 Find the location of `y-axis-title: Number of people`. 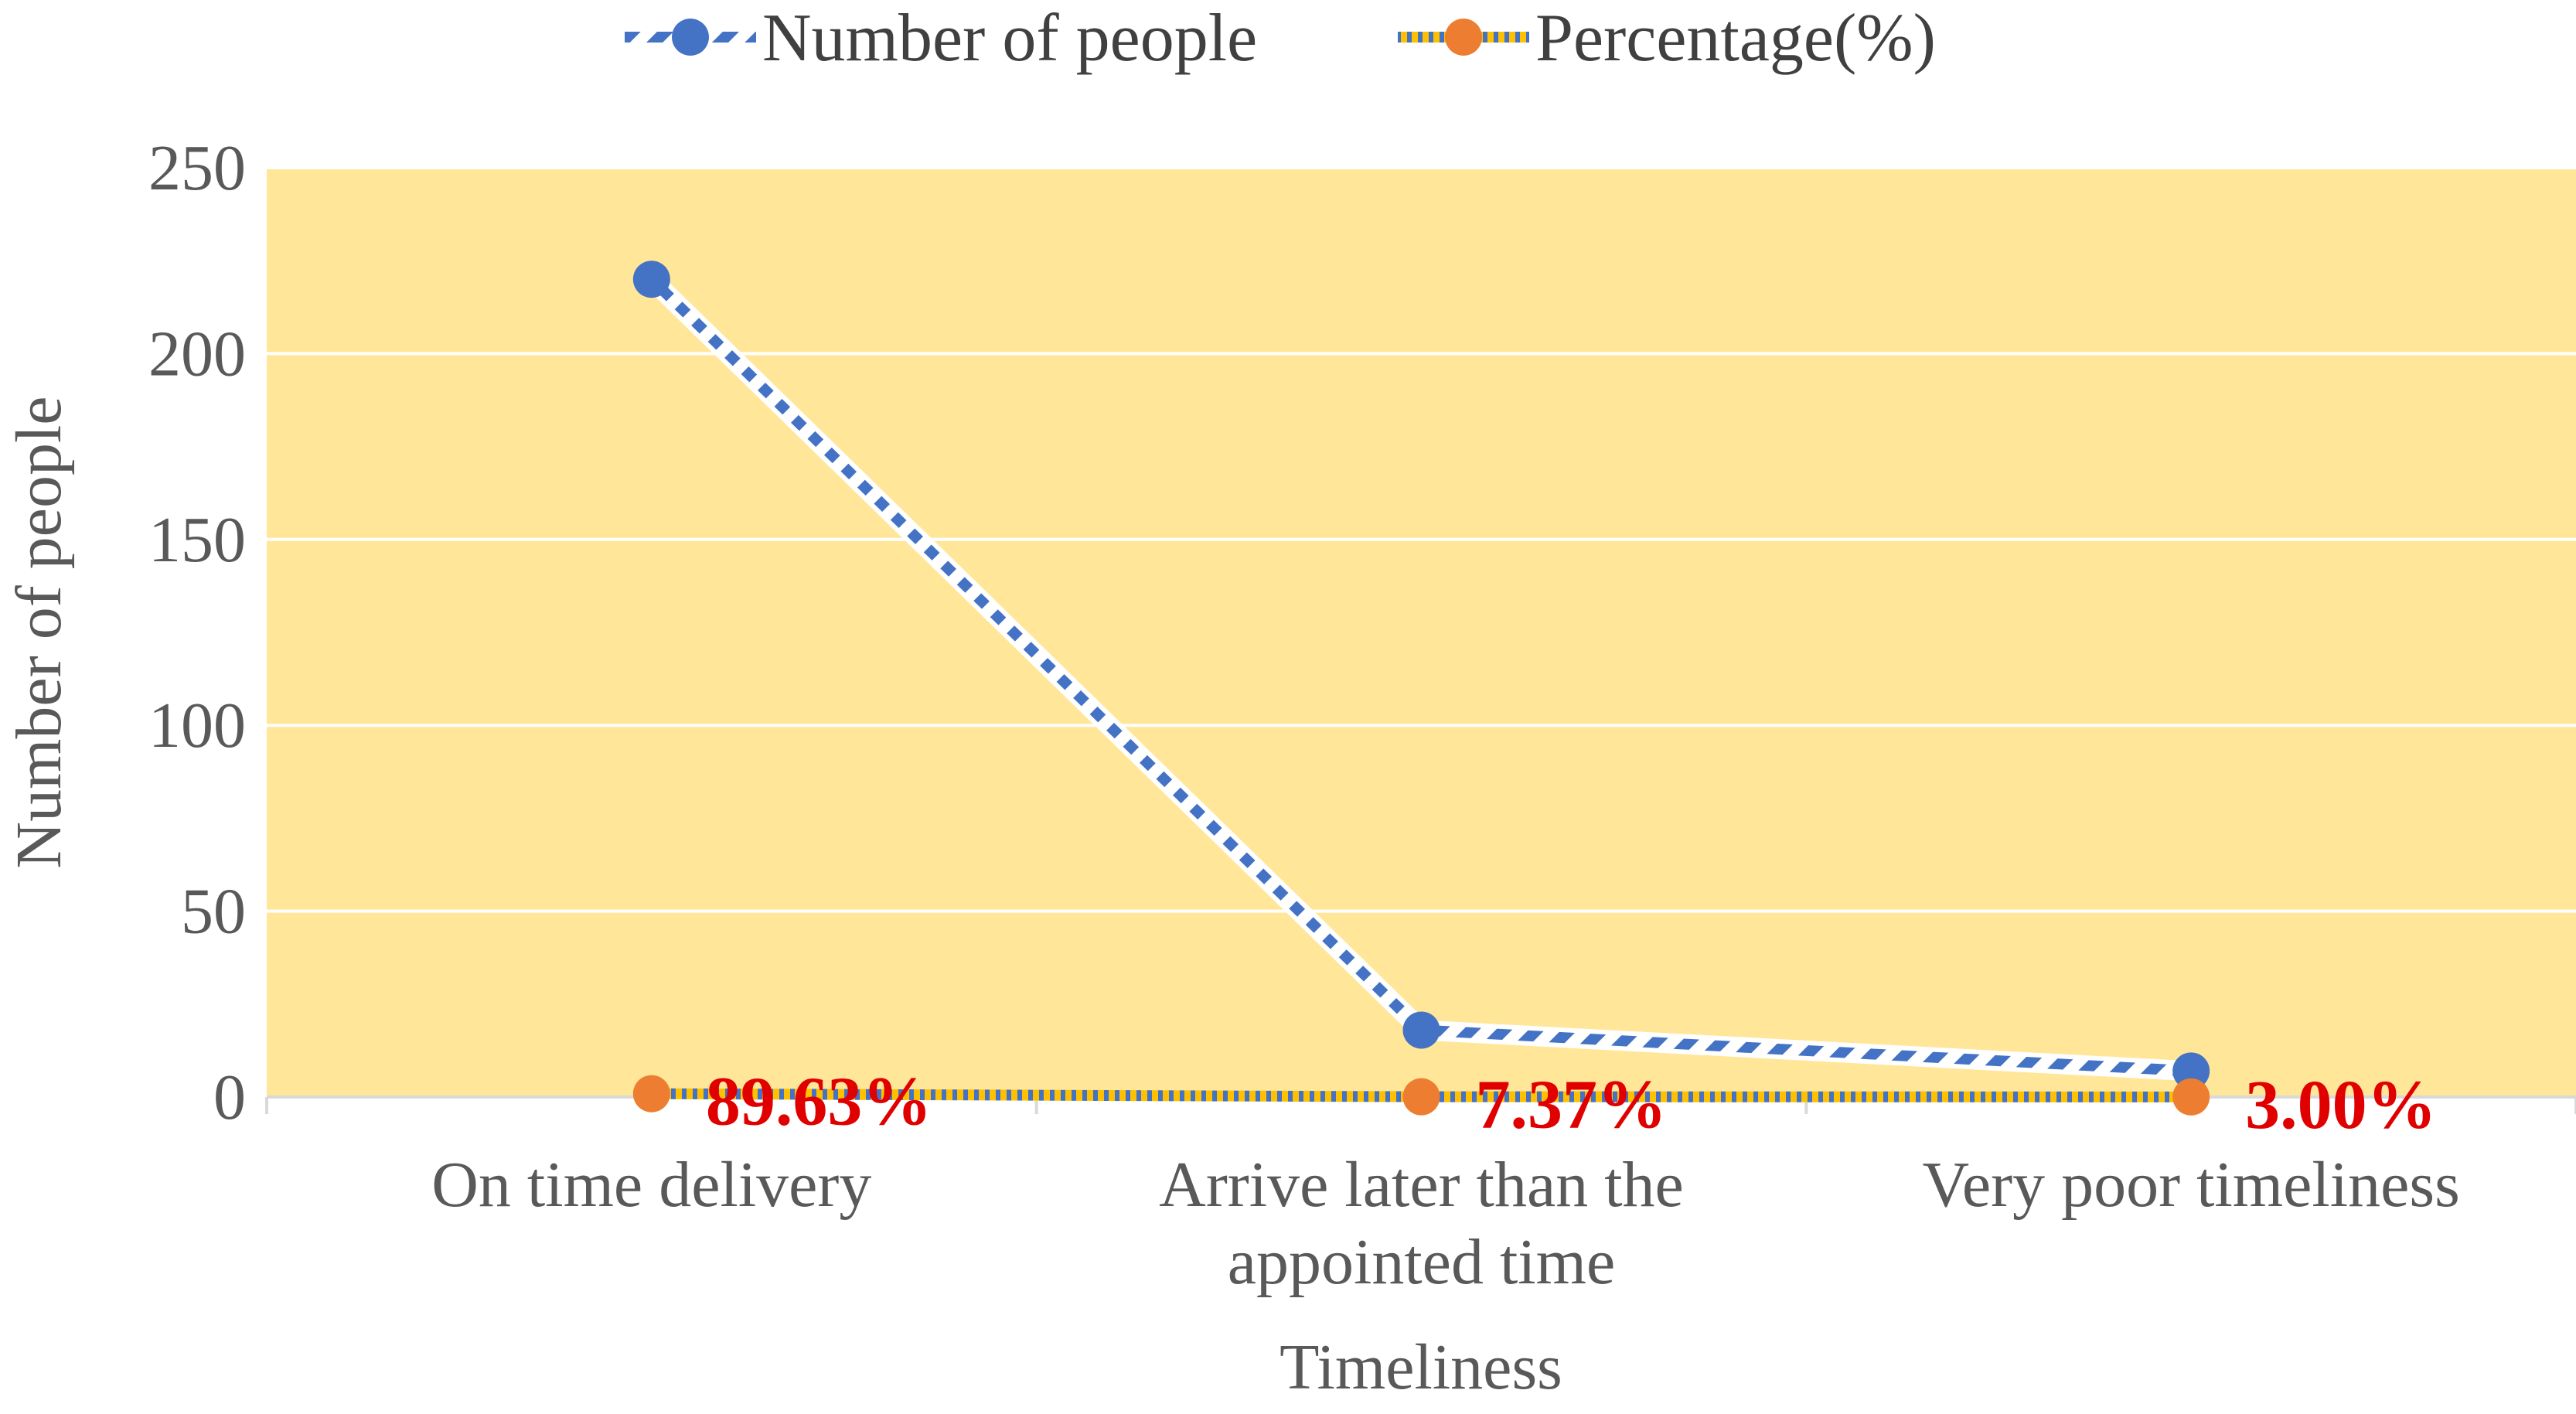

y-axis-title: Number of people is located at coordinates (39, 632).